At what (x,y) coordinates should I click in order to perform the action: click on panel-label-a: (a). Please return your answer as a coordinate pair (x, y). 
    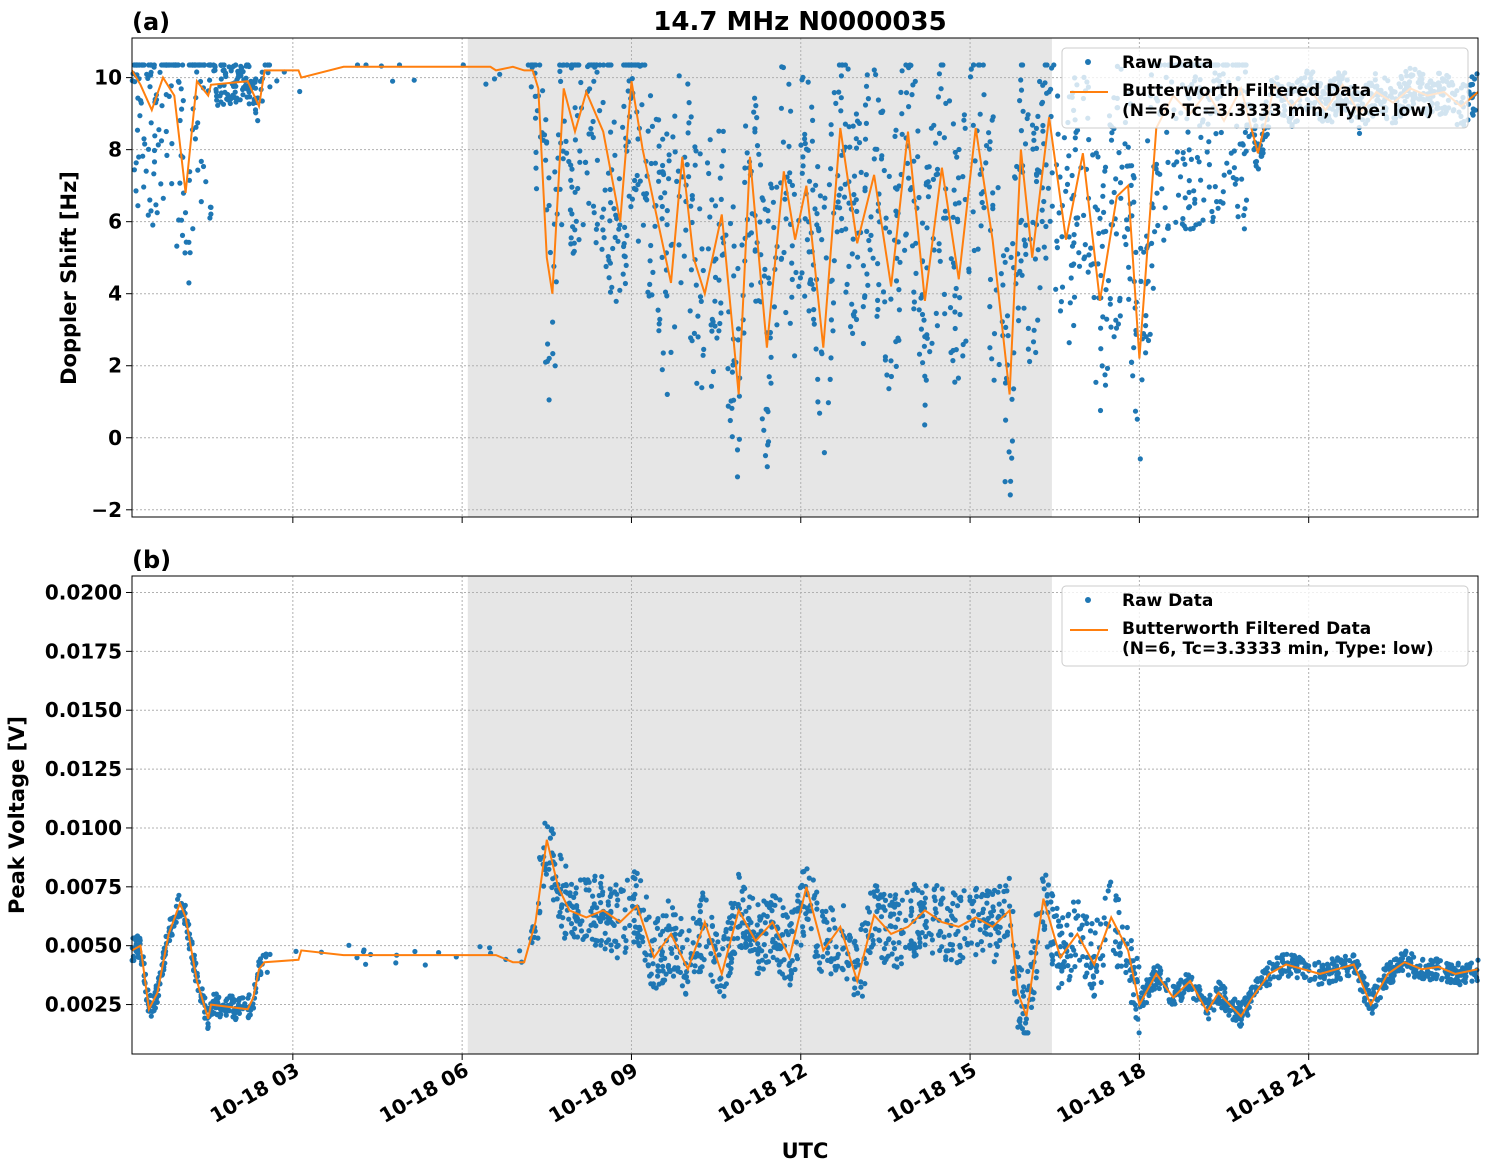
    Looking at the image, I should click on (151, 22).